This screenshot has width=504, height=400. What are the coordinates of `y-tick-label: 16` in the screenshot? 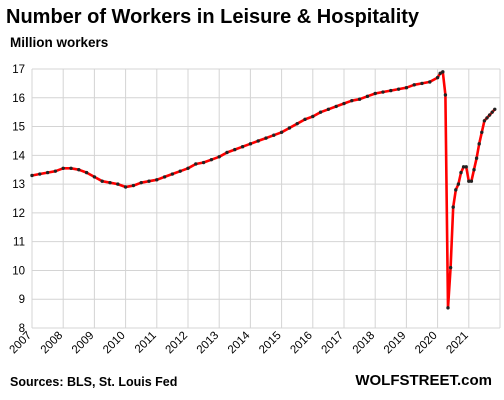 It's located at (18, 99).